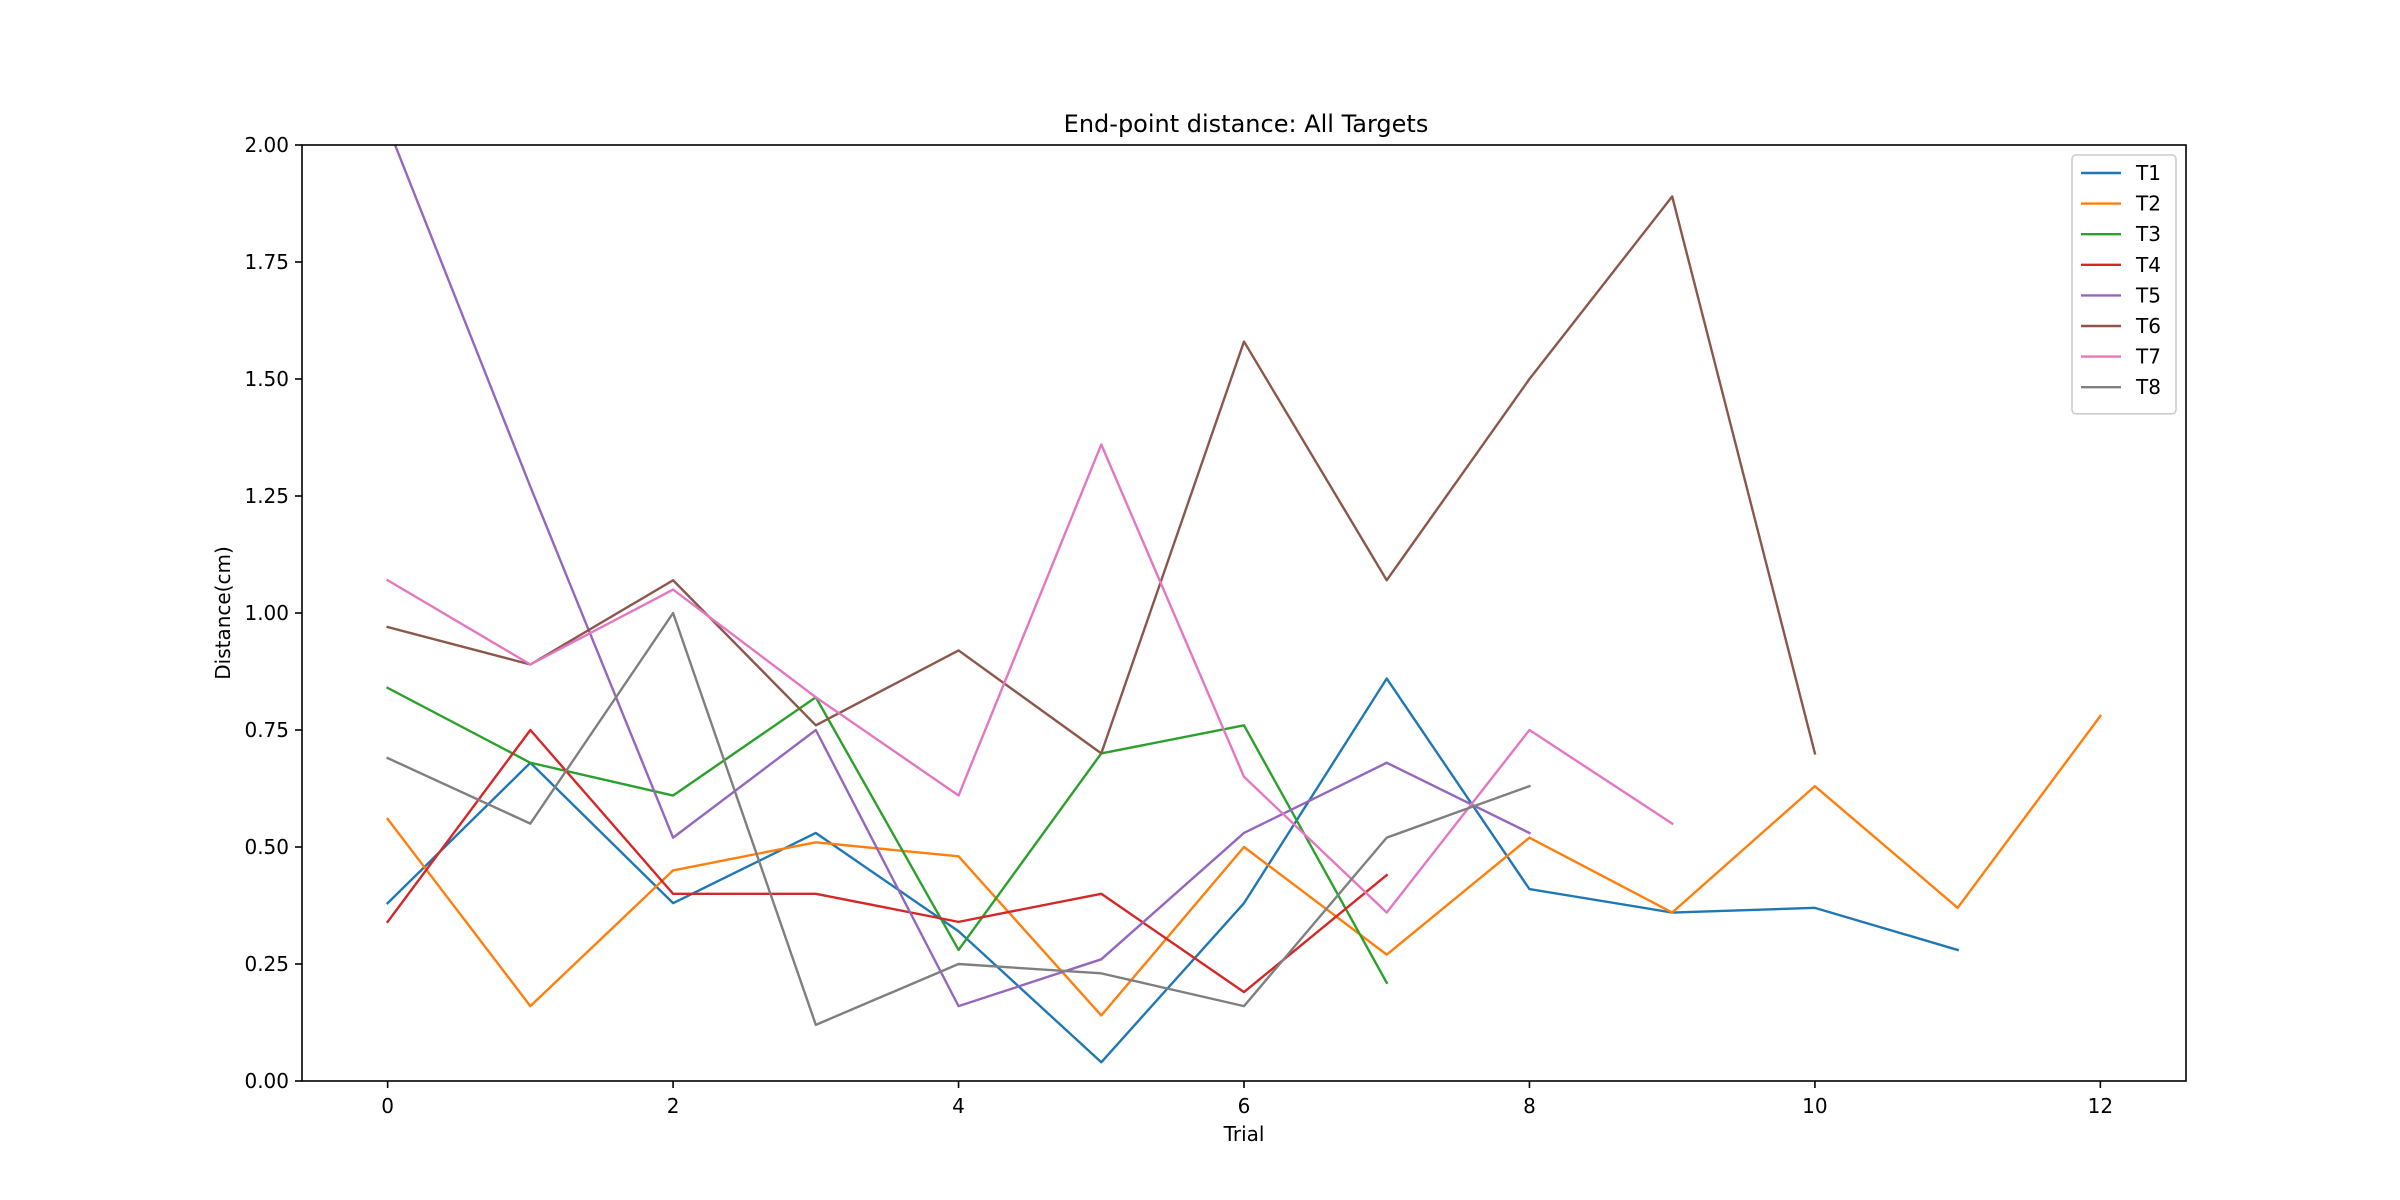 The image size is (2400, 1200). I want to click on y-tick-label: 0.50, so click(266, 847).